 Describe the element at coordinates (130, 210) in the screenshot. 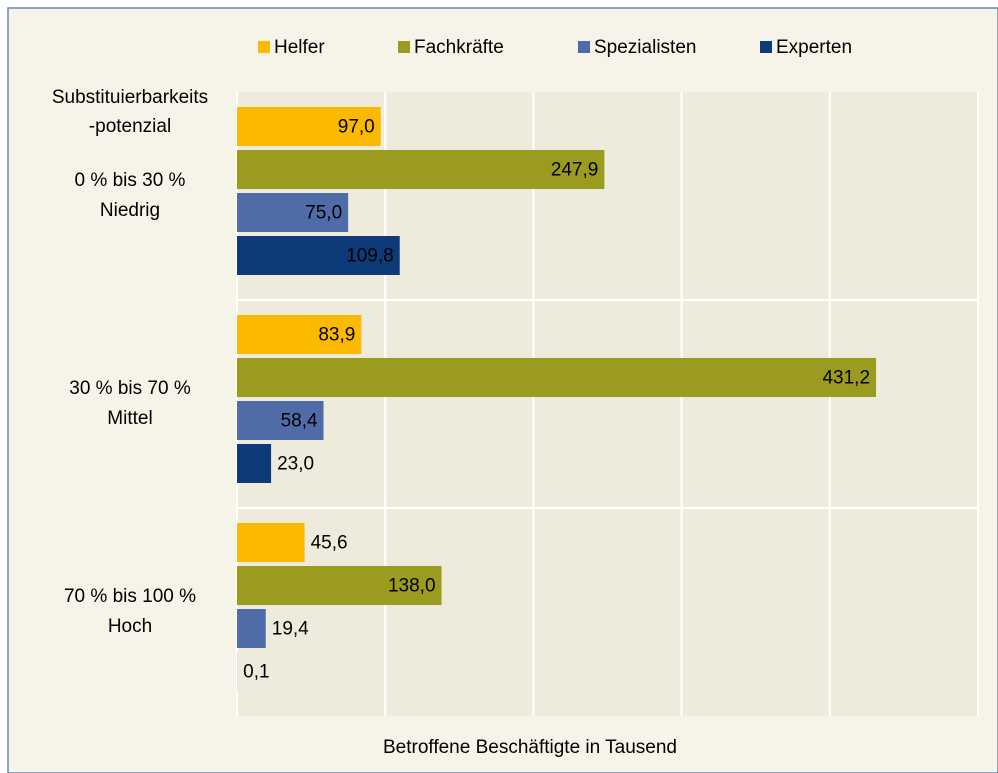

I see `y-tick-label: Niedrig` at that location.